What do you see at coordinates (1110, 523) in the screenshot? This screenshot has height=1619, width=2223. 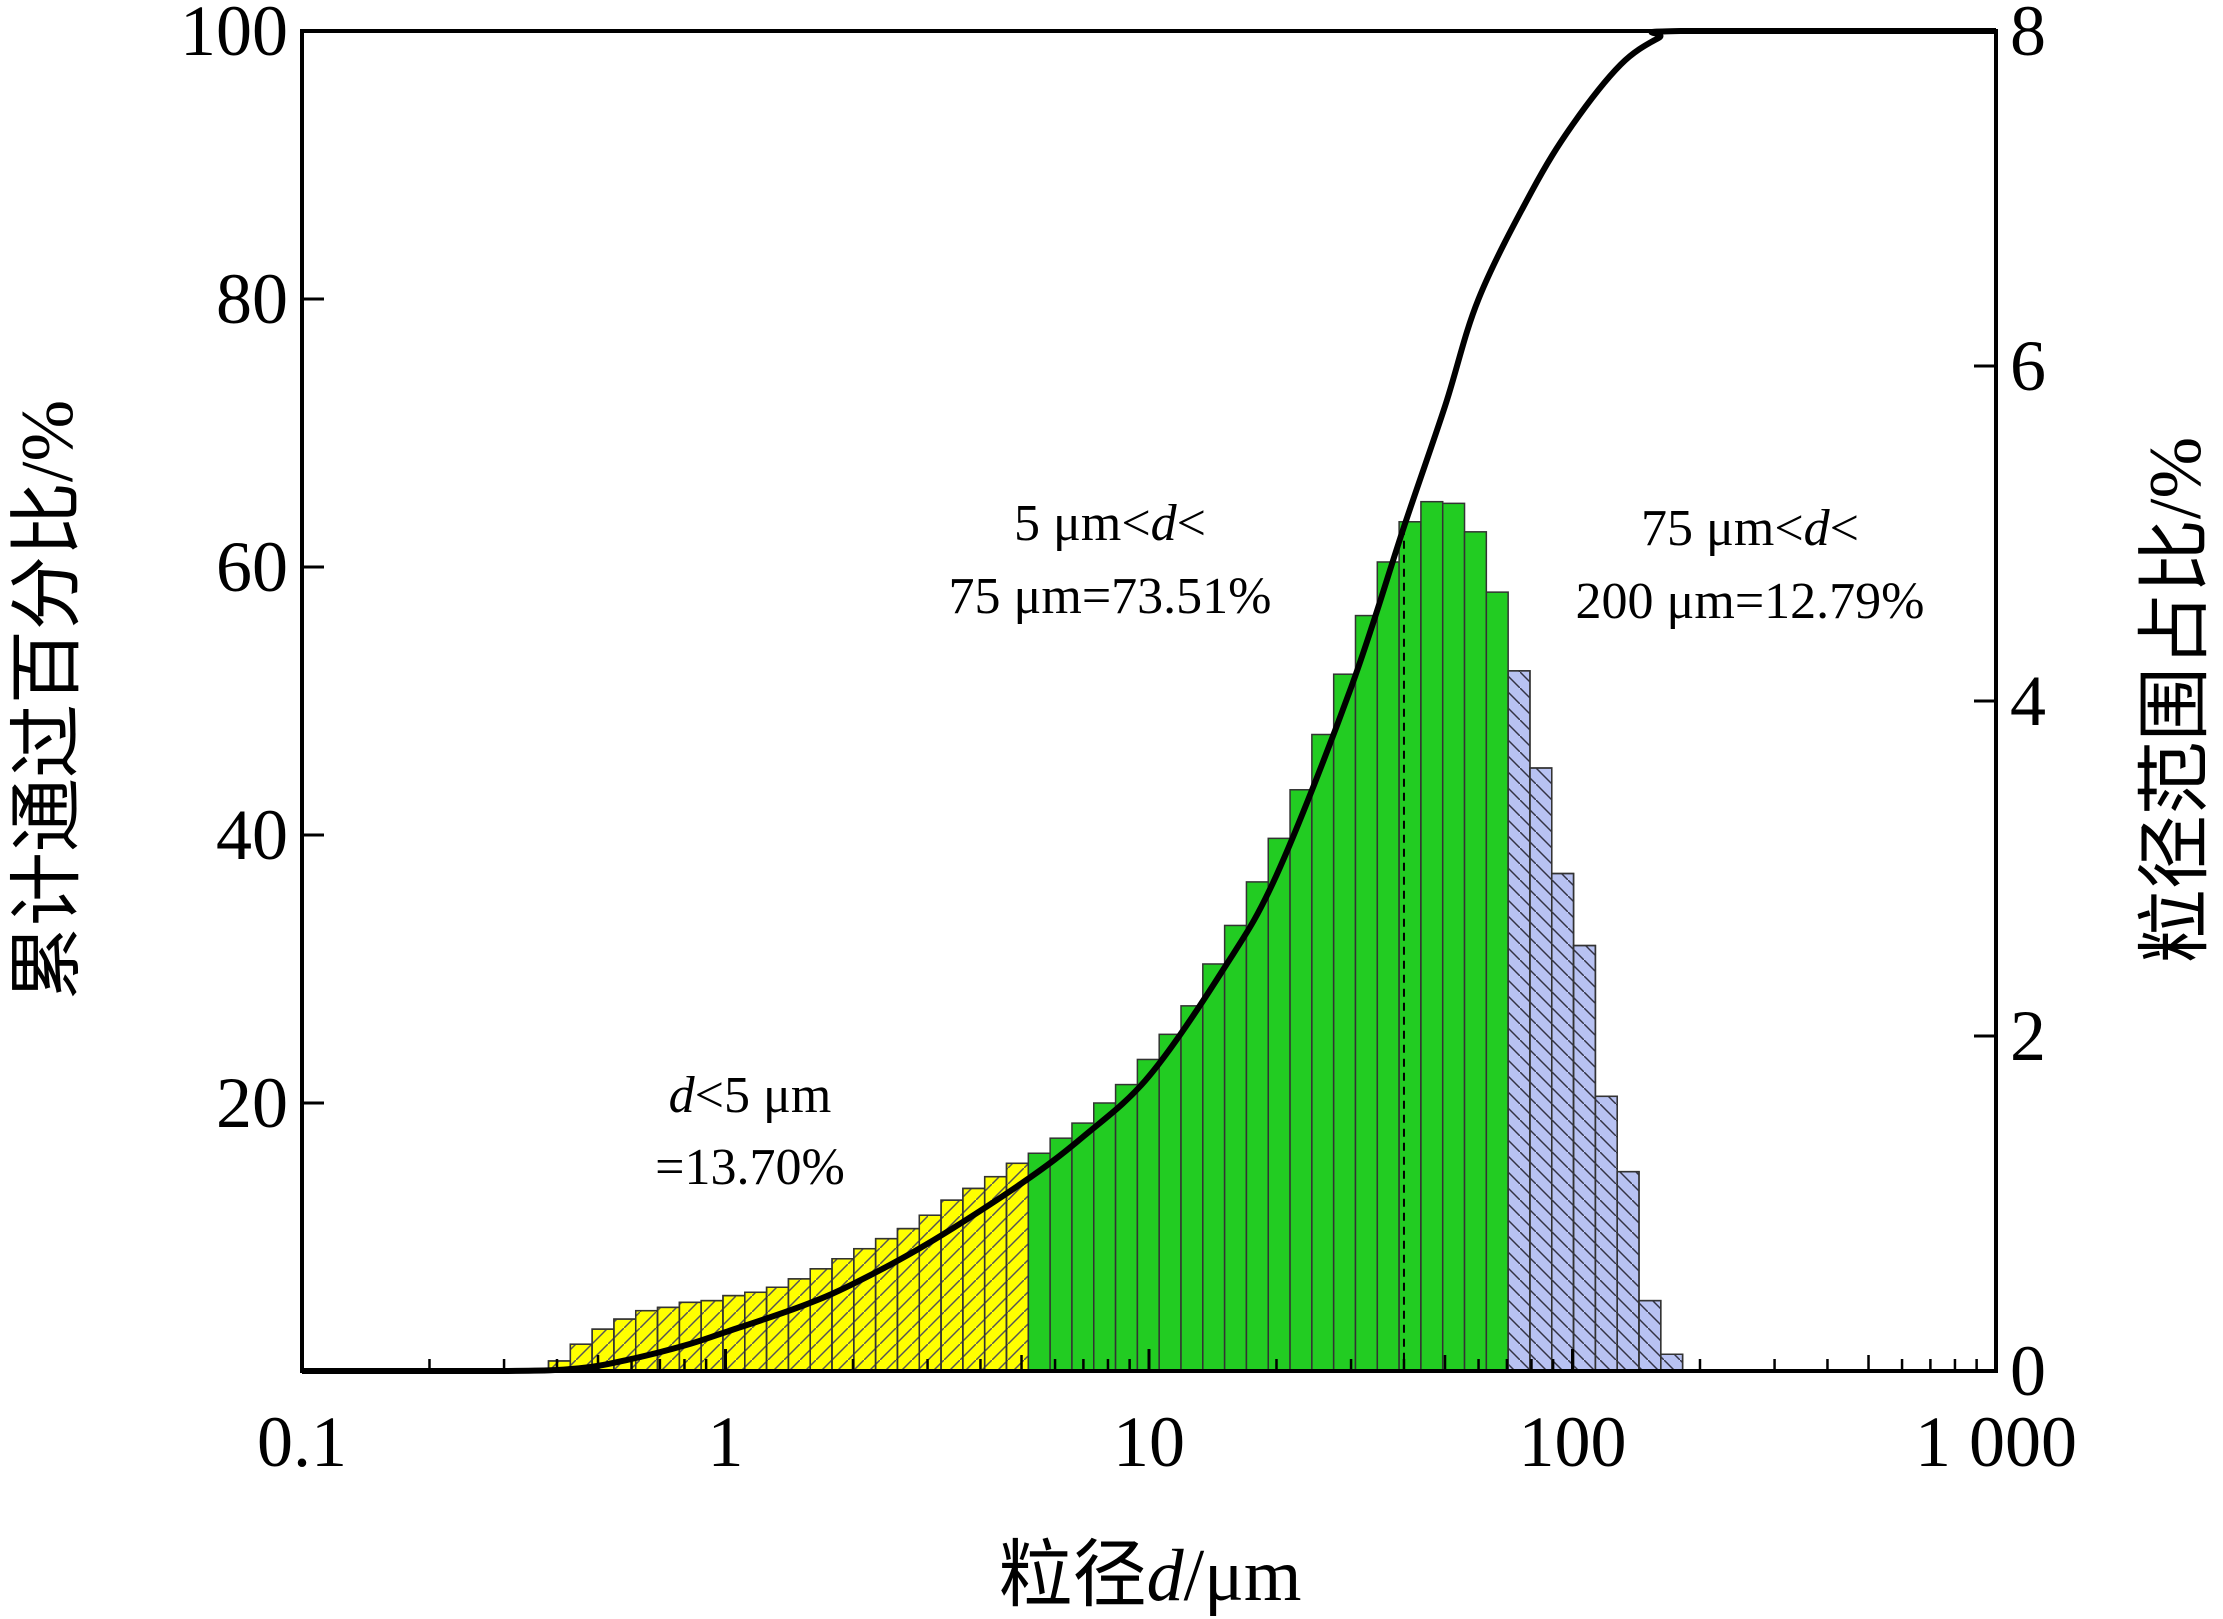 I see `annotation-mid: 5 μm<d<` at bounding box center [1110, 523].